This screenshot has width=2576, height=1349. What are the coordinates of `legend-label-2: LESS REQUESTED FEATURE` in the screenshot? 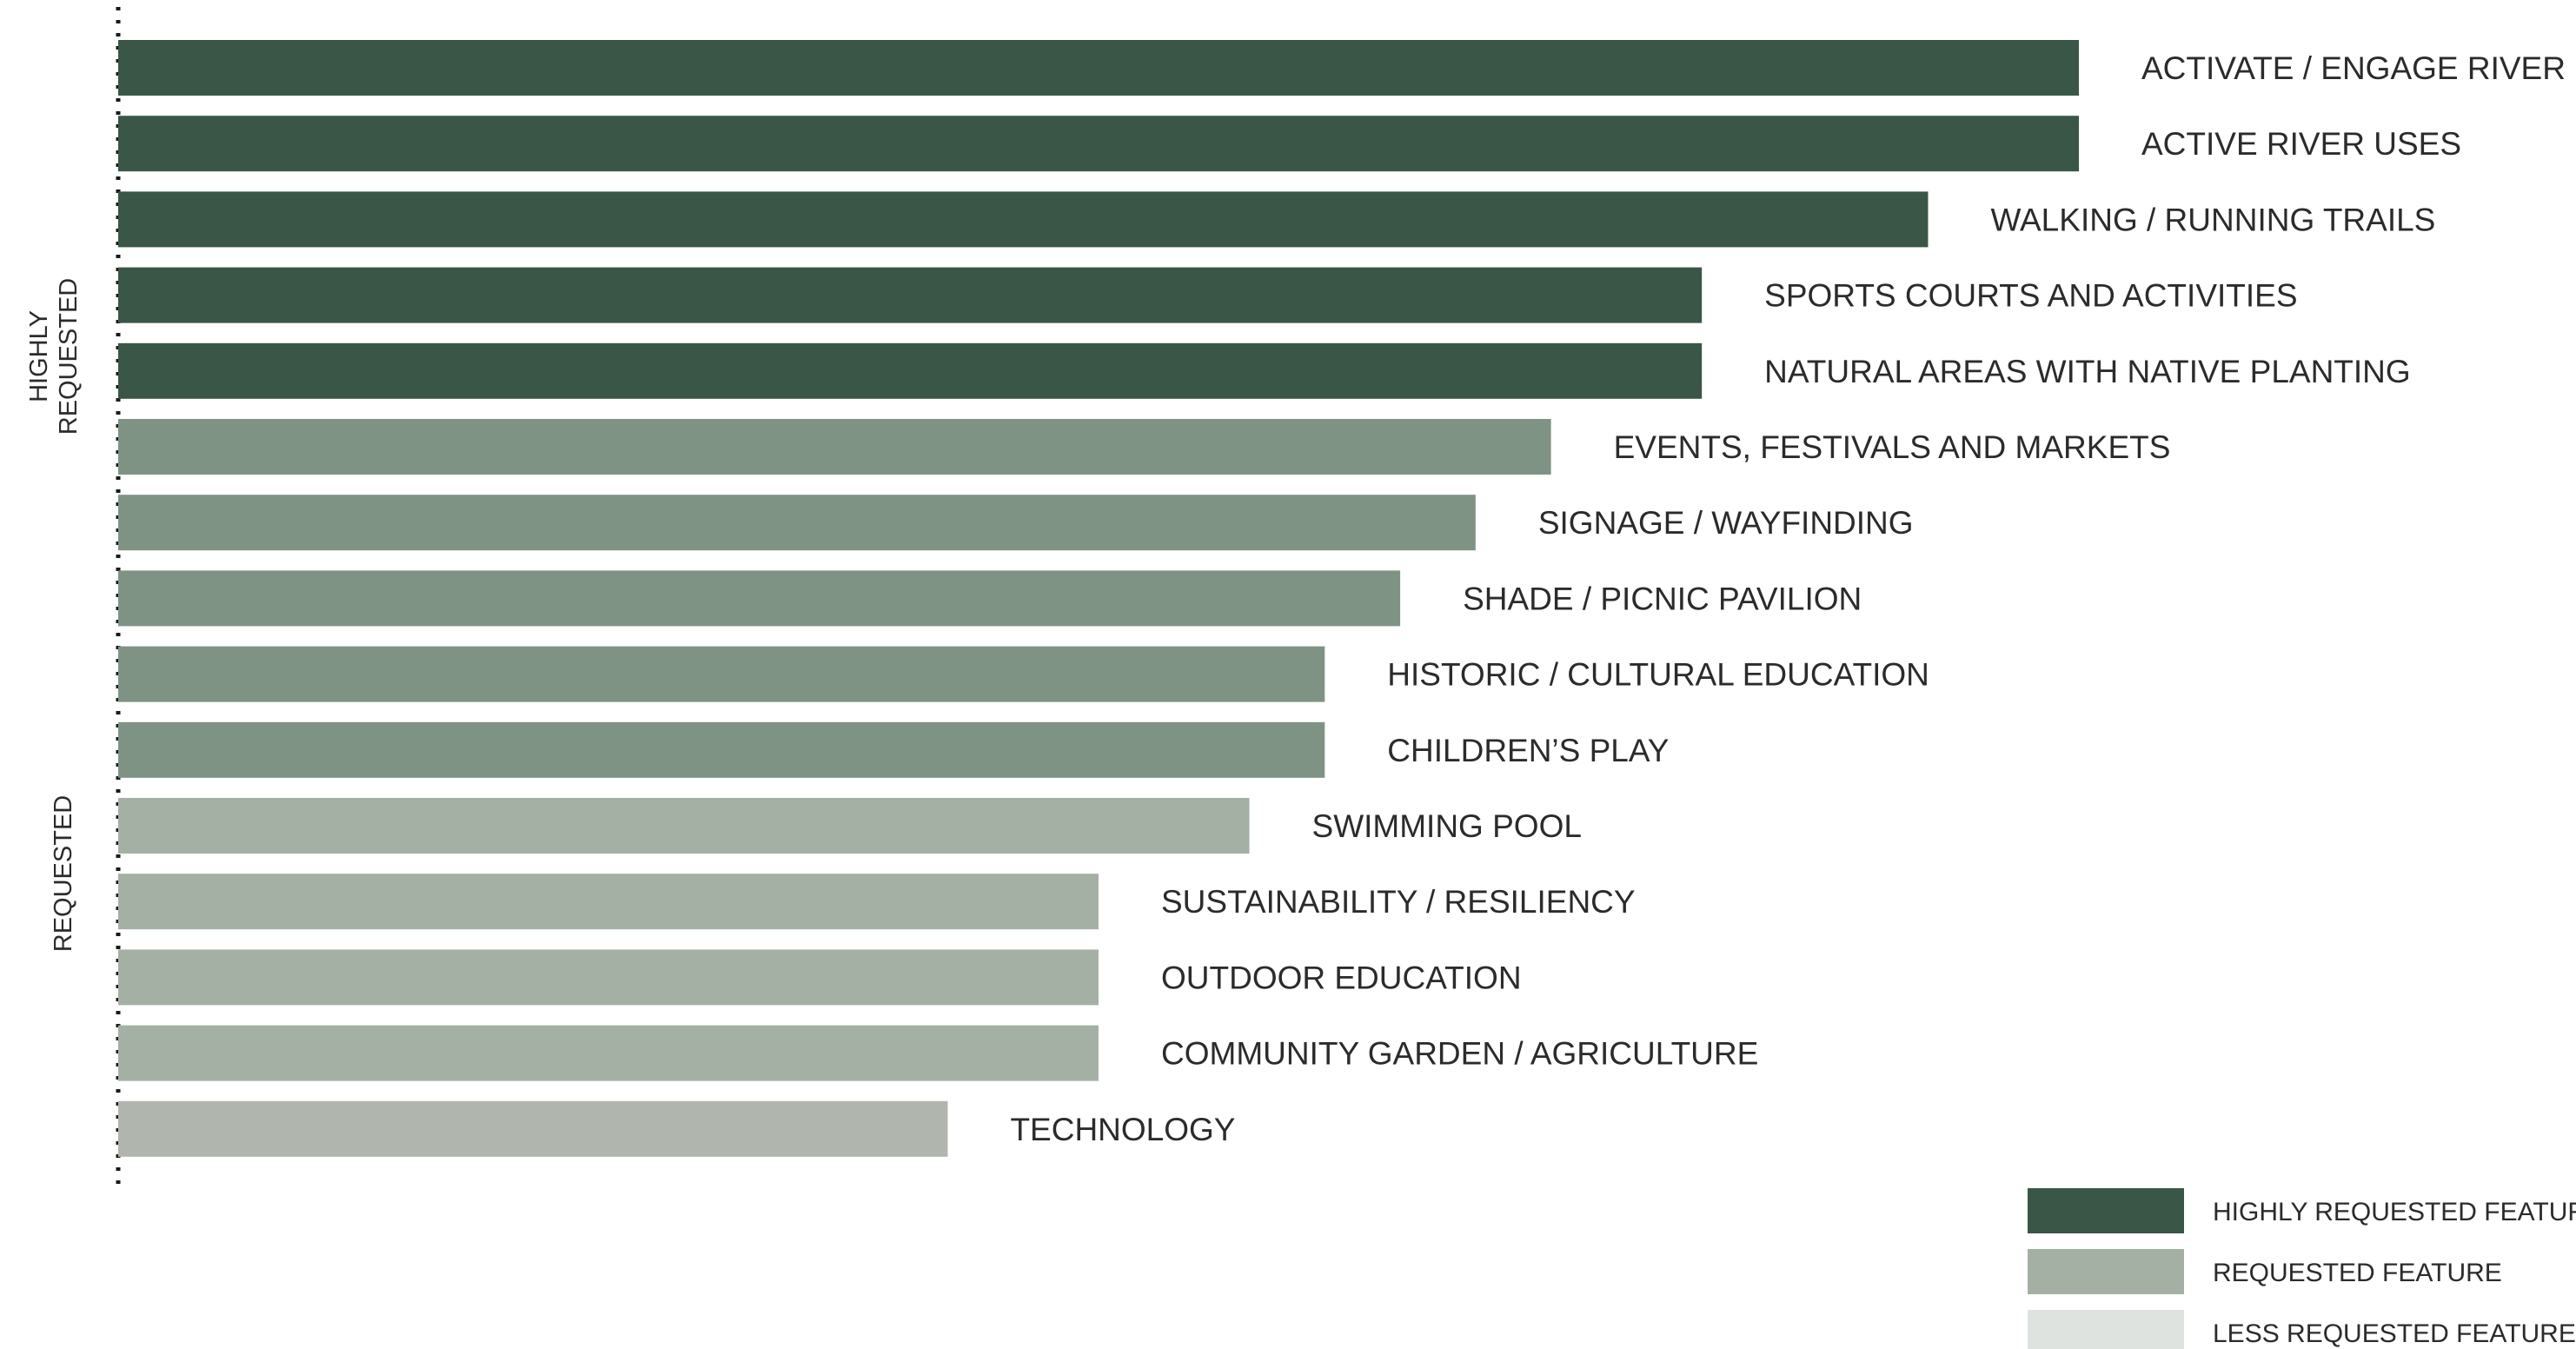 It's located at (2394, 1334).